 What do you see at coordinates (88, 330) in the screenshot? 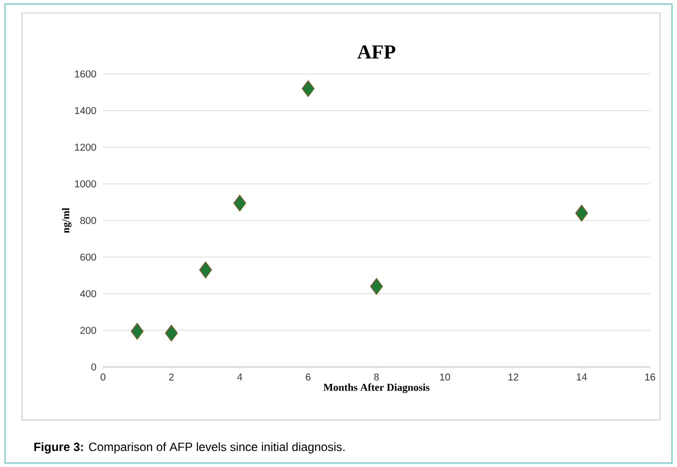
I see `y-tick-label: 200` at bounding box center [88, 330].